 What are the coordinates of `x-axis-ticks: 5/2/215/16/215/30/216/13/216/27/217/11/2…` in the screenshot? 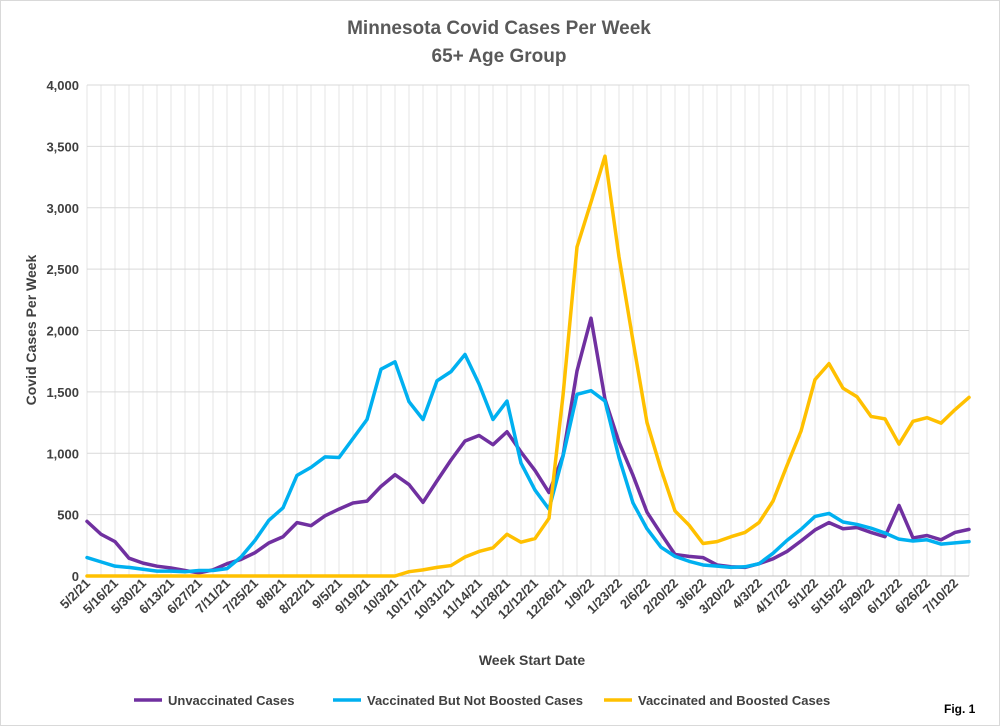 It's located at (509, 599).